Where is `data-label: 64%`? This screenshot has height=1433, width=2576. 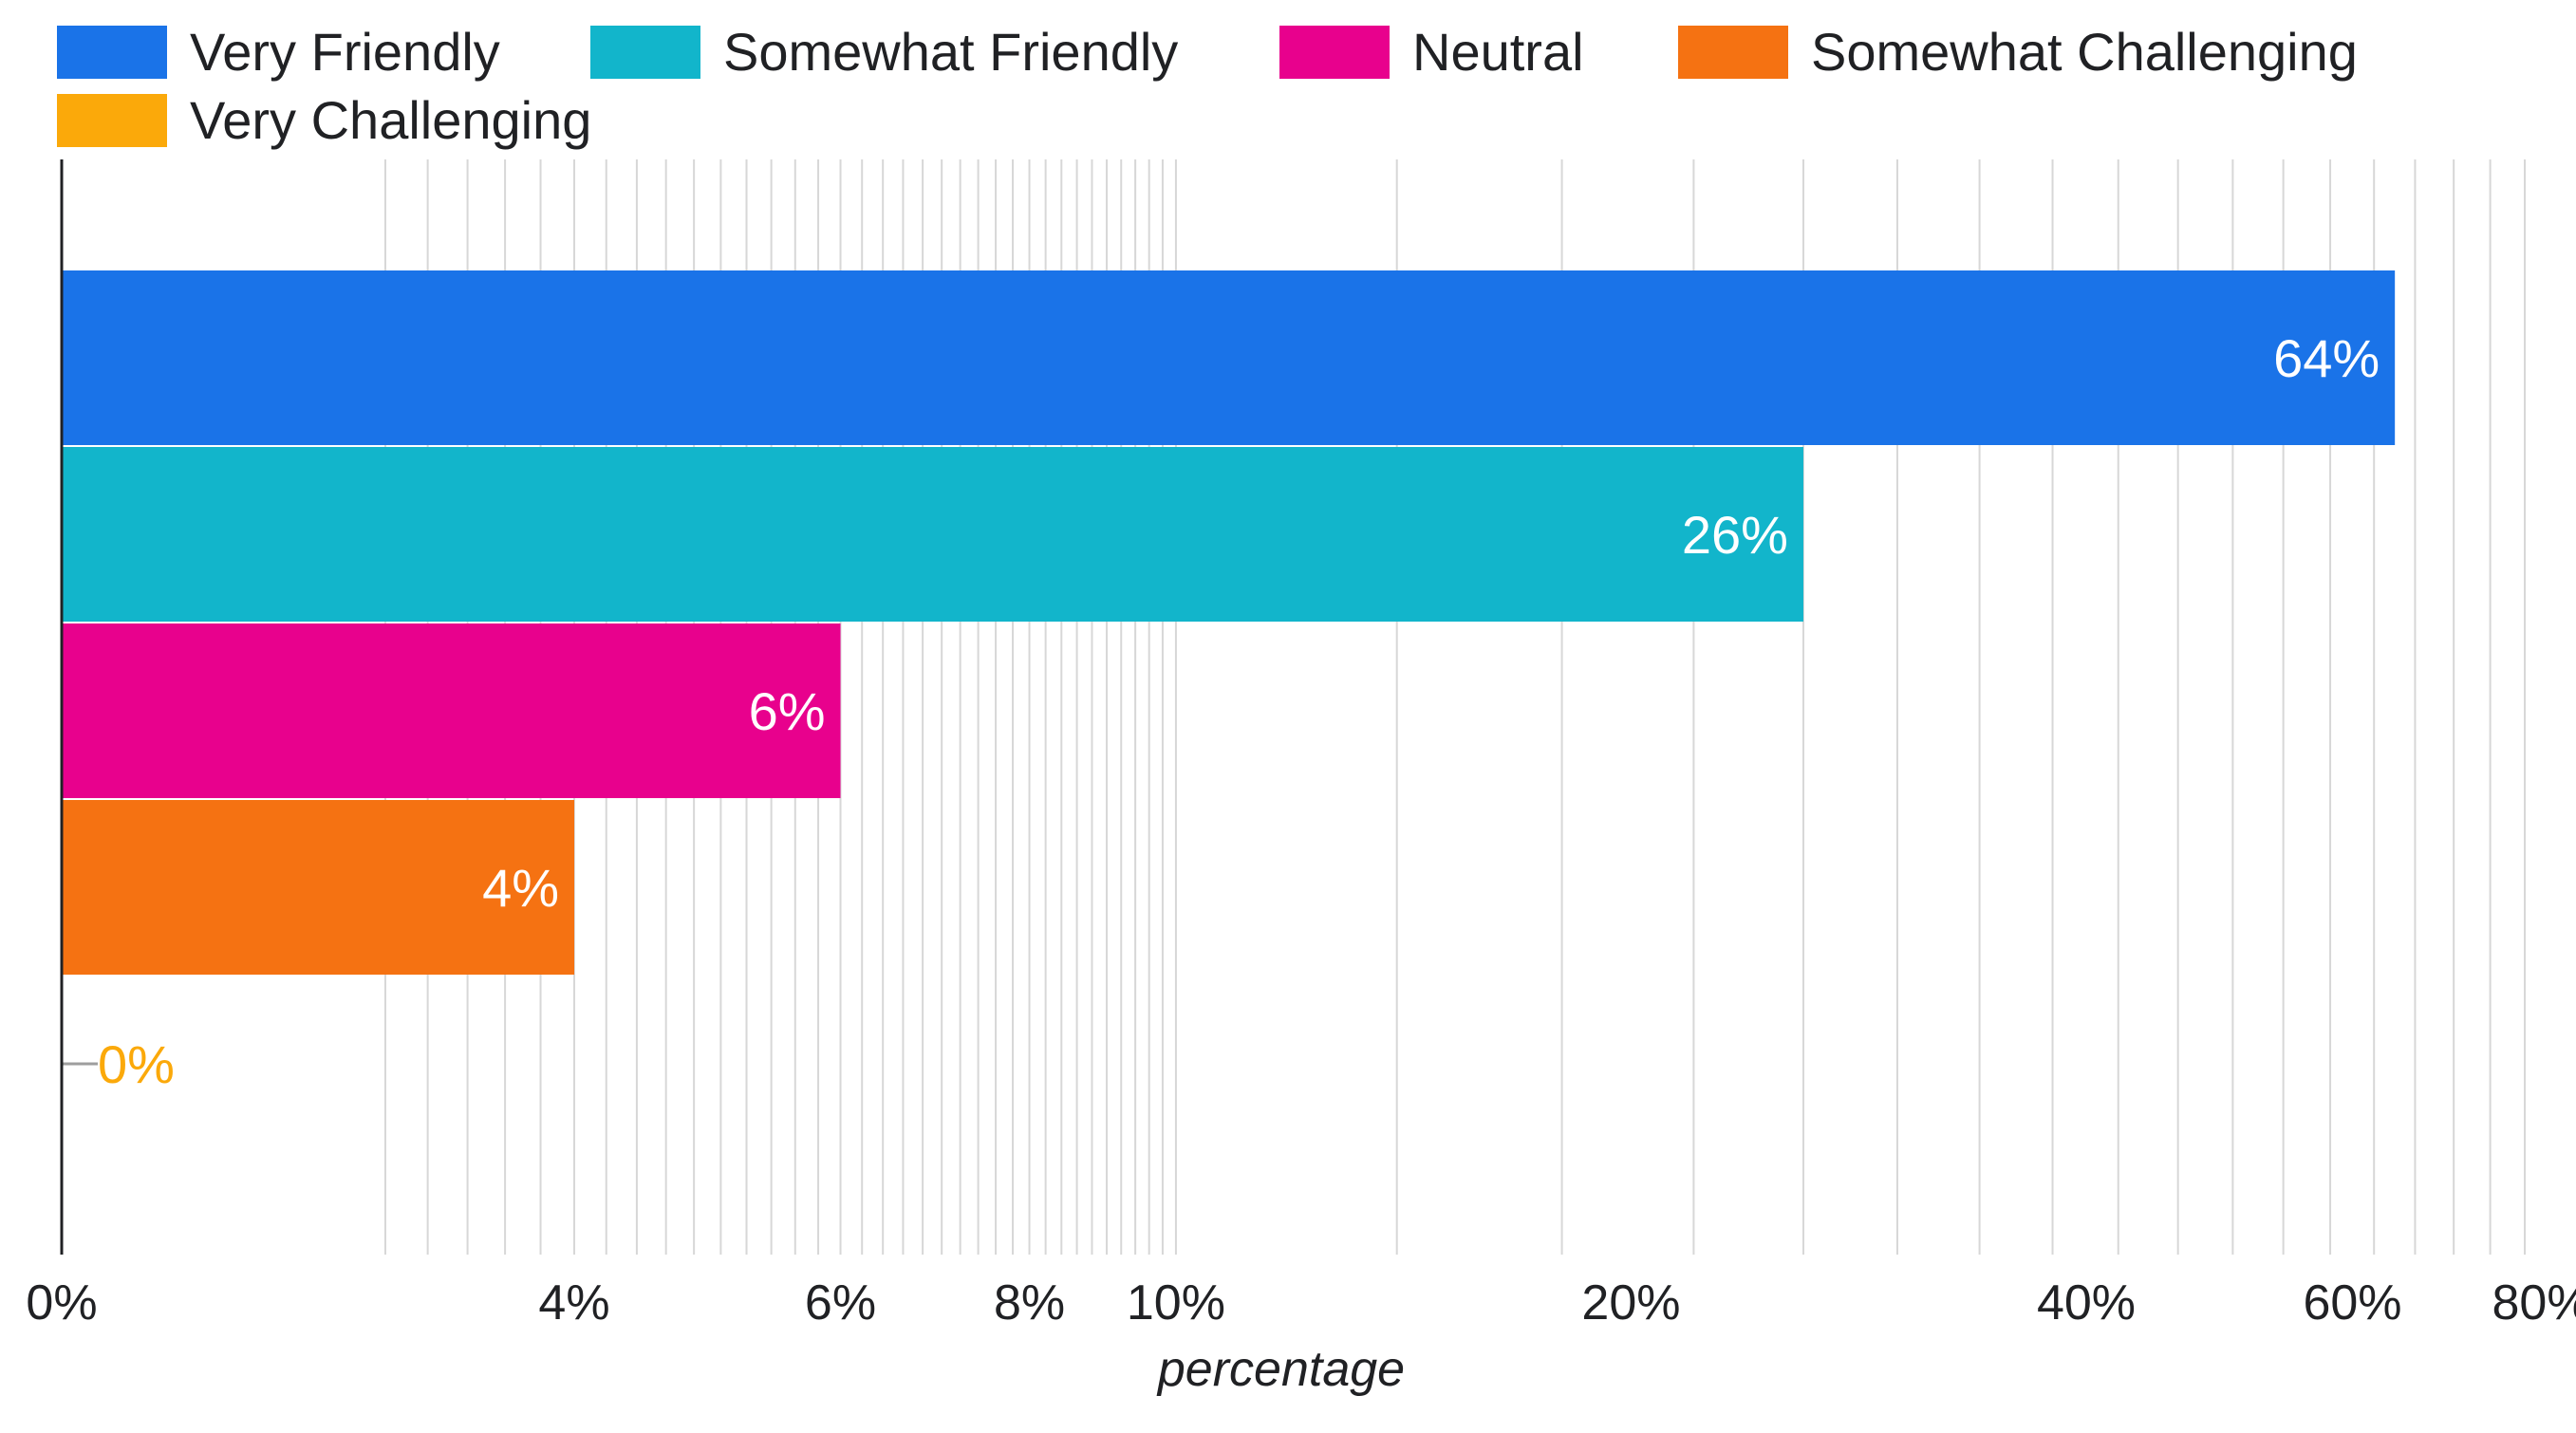 data-label: 64% is located at coordinates (2326, 358).